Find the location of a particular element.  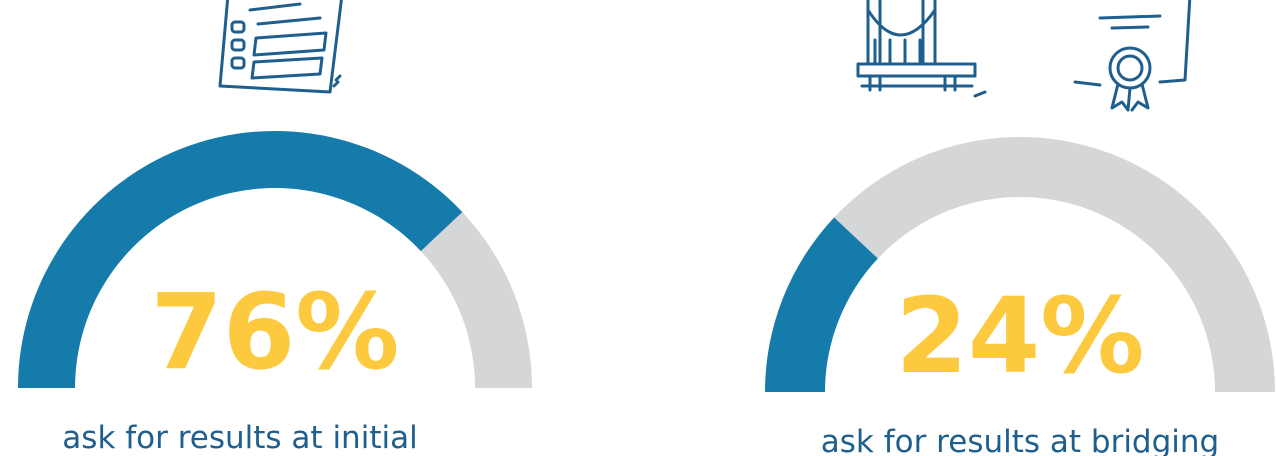

gauge-fill is located at coordinates (821, 304).